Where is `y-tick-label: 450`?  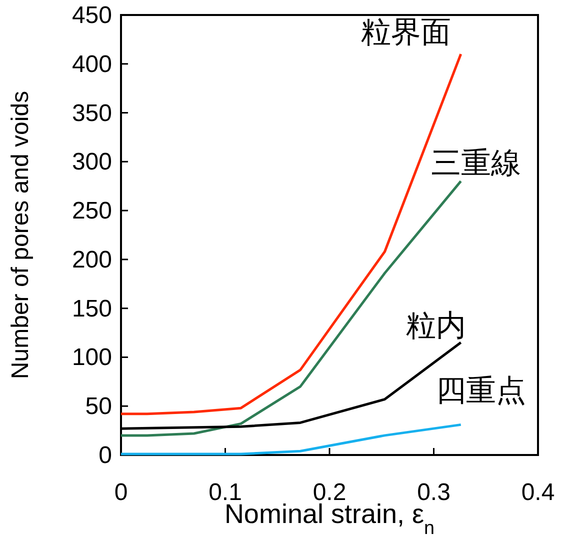 y-tick-label: 450 is located at coordinates (92, 15).